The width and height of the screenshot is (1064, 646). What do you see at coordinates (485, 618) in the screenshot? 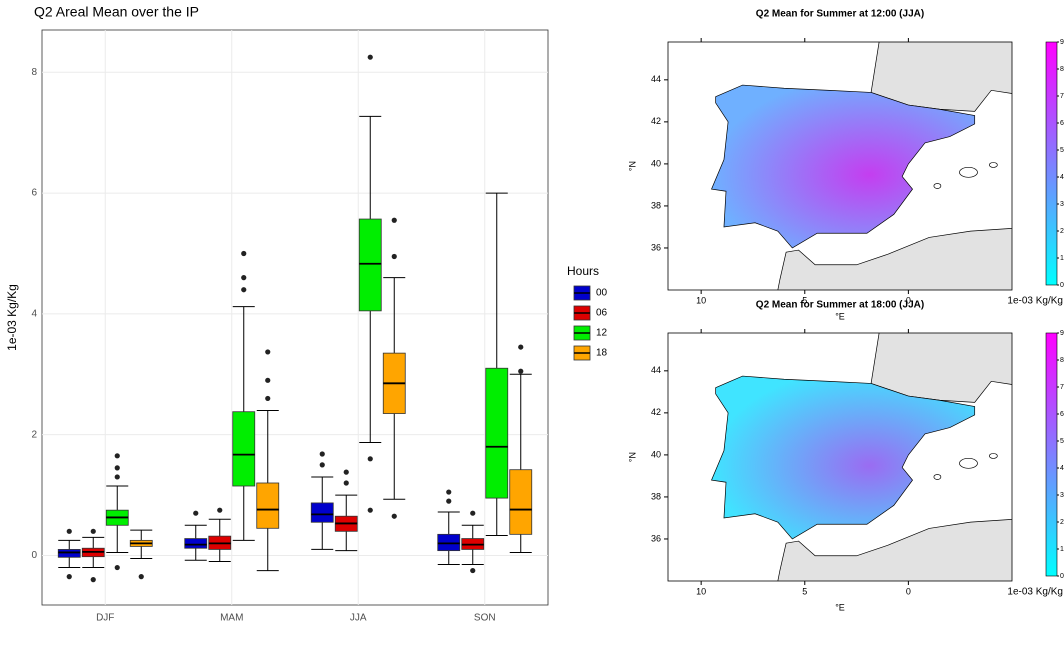
I see `x-tick-label: SON` at bounding box center [485, 618].